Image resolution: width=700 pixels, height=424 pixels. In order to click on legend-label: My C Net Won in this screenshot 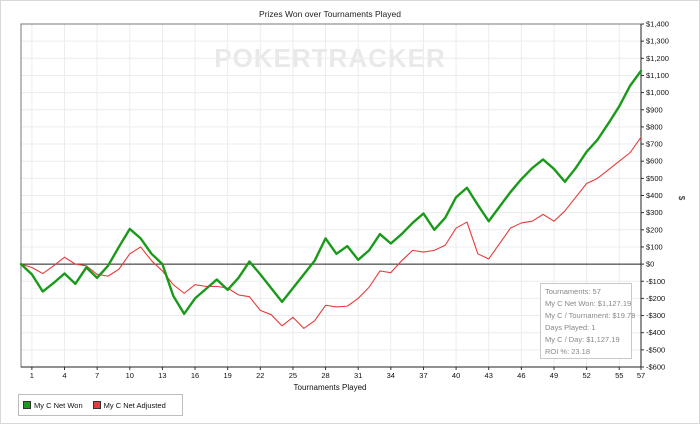, I will do `click(58, 405)`.